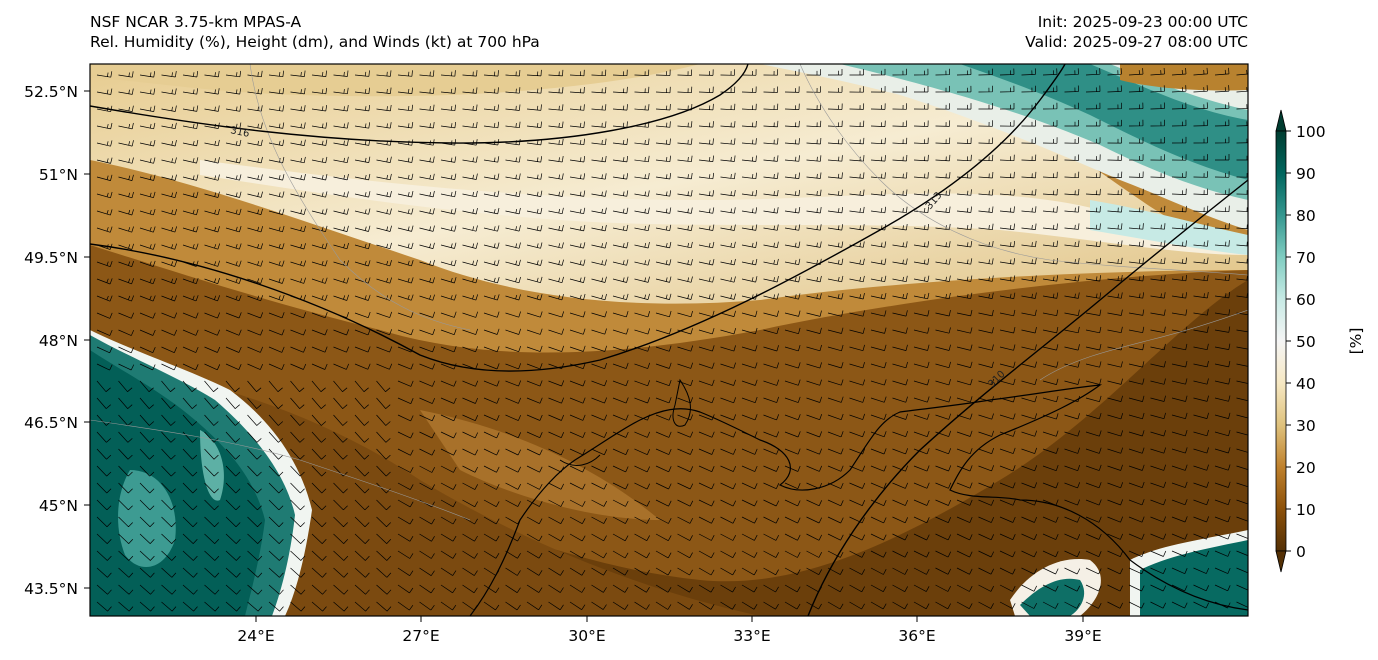 The width and height of the screenshot is (1378, 660). I want to click on lon-tick-39: 39°E, so click(1082, 636).